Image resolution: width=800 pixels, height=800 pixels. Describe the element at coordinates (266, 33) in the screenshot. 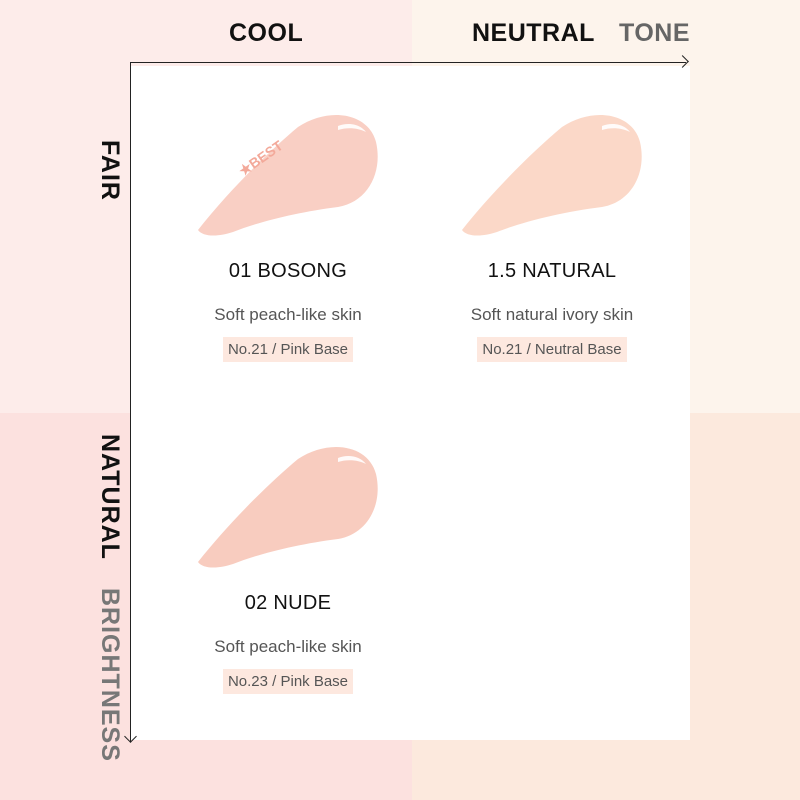

I see `label-cool: COOL` at that location.